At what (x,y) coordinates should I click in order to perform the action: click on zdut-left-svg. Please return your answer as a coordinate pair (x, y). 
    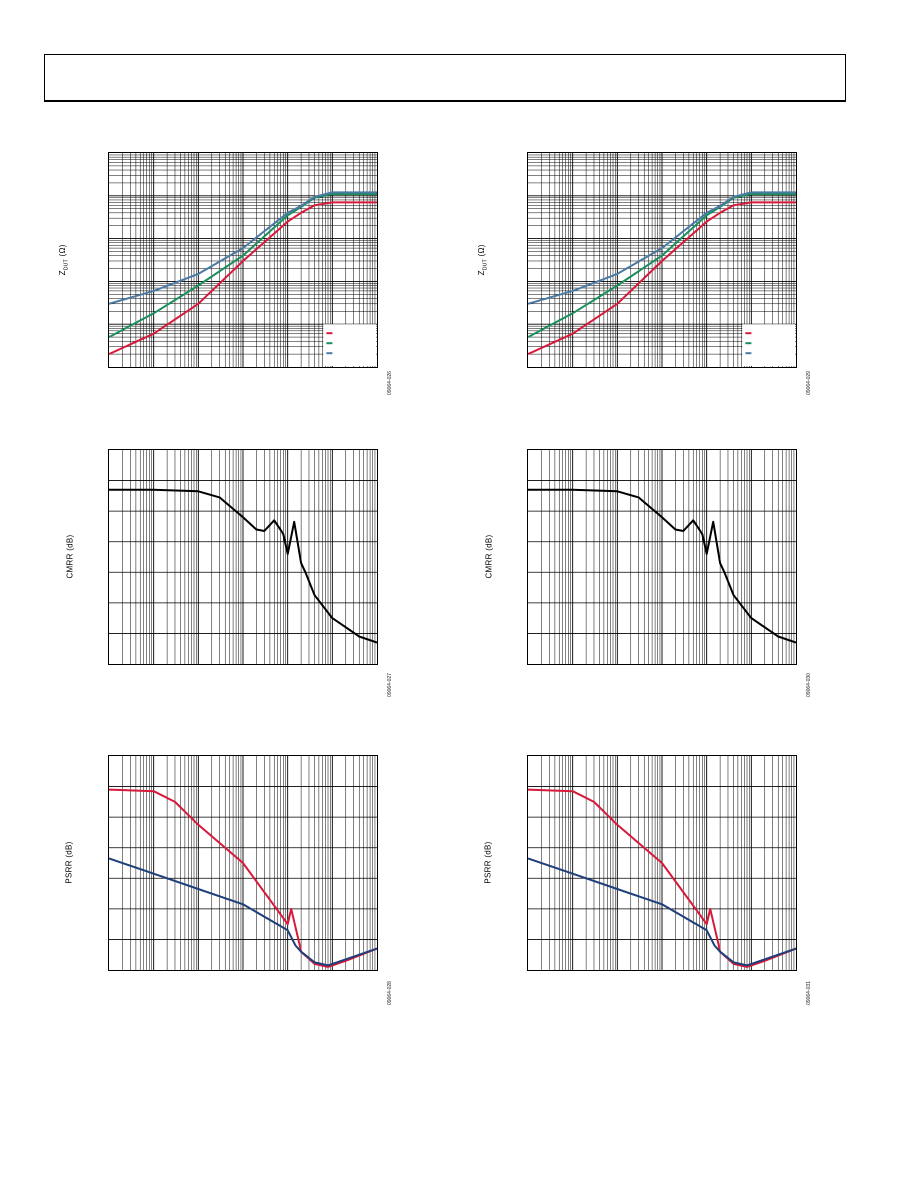
    Looking at the image, I should click on (243, 260).